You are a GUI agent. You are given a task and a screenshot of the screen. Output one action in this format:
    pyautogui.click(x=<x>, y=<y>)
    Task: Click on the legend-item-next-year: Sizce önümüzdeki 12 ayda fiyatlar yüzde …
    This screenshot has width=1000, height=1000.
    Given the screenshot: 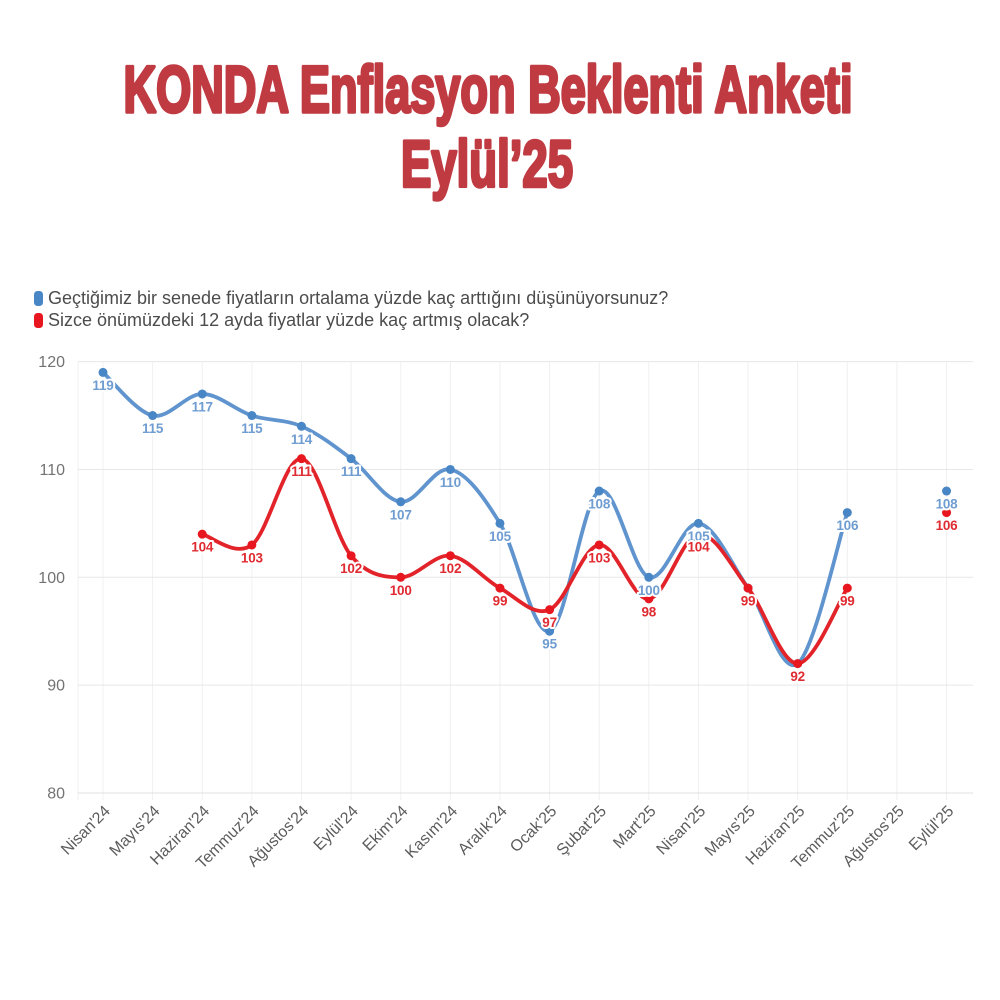 What is the action you would take?
    pyautogui.click(x=351, y=321)
    